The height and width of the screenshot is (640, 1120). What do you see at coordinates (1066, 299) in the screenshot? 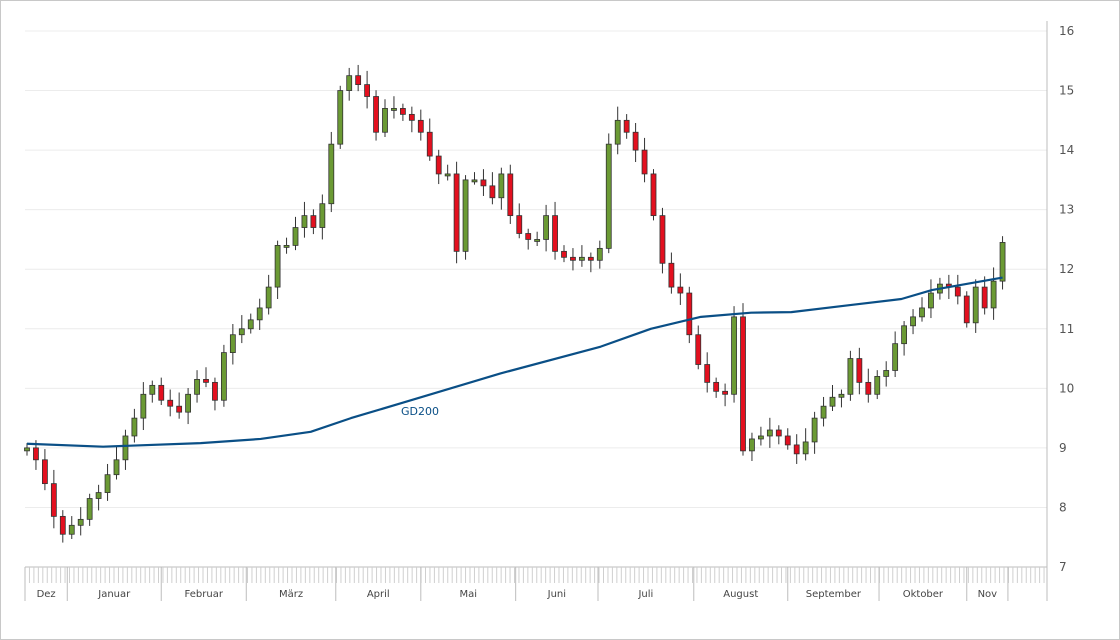
I see `y-axis-labels: 7 8 9 10 11 12 13 14 15 16` at bounding box center [1066, 299].